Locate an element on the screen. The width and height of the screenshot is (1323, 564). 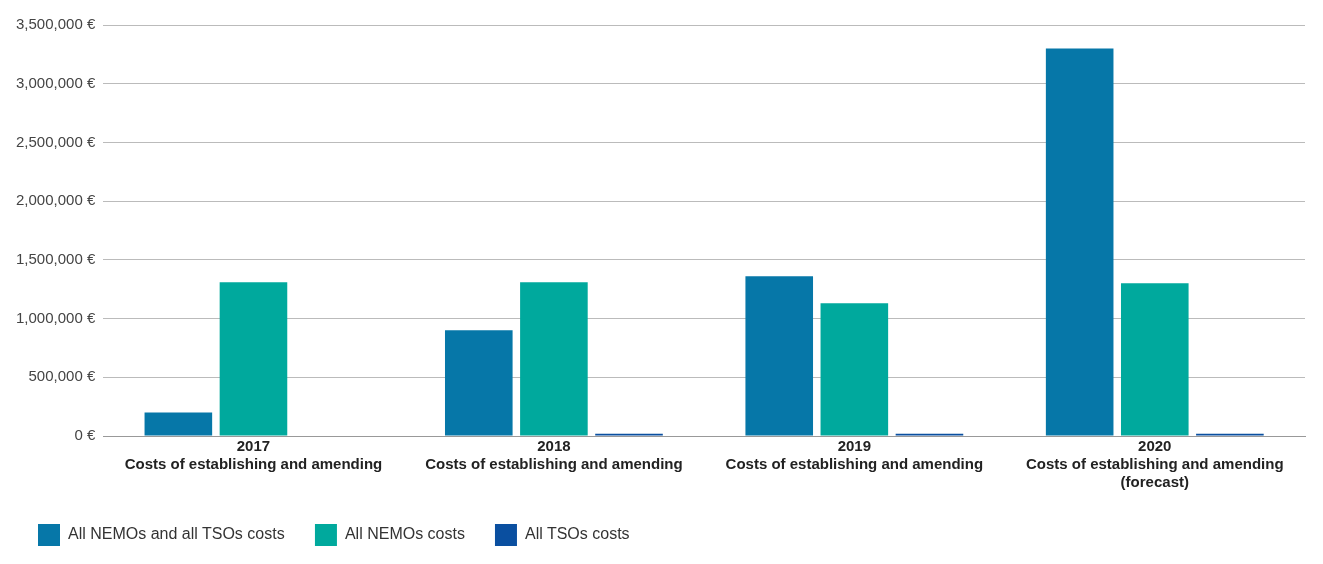
y-tick-label: 3,500,000 € is located at coordinates (55, 24).